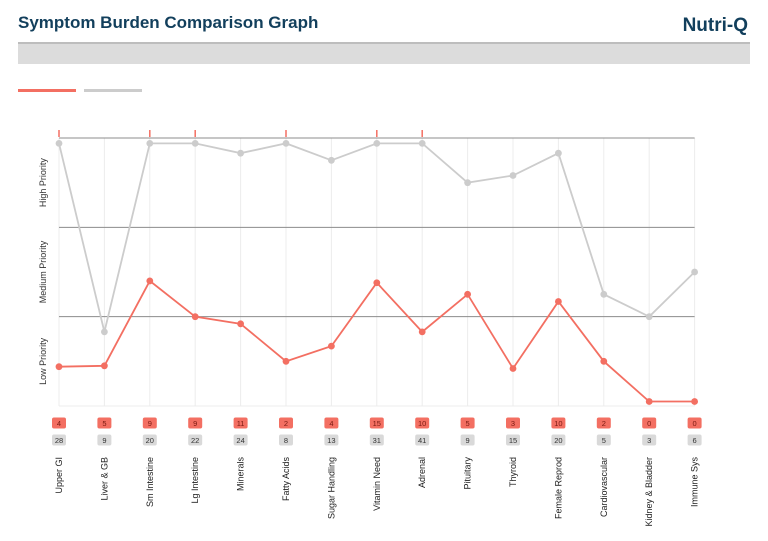 Image resolution: width=768 pixels, height=541 pixels. Describe the element at coordinates (195, 480) in the screenshot. I see `x-tick-label: Lg Intestine` at that location.